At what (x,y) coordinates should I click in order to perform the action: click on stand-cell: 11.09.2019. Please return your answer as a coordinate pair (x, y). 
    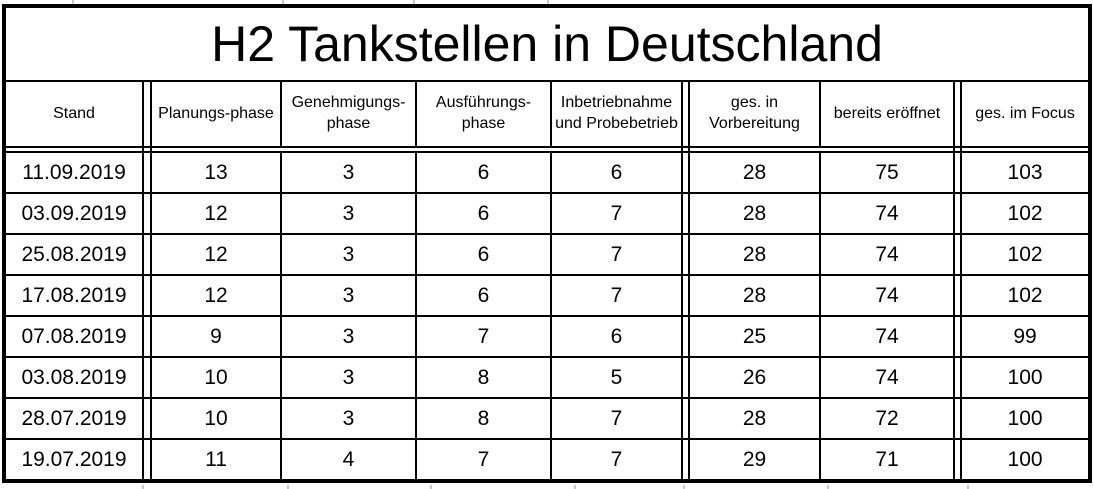
    Looking at the image, I should click on (73, 172).